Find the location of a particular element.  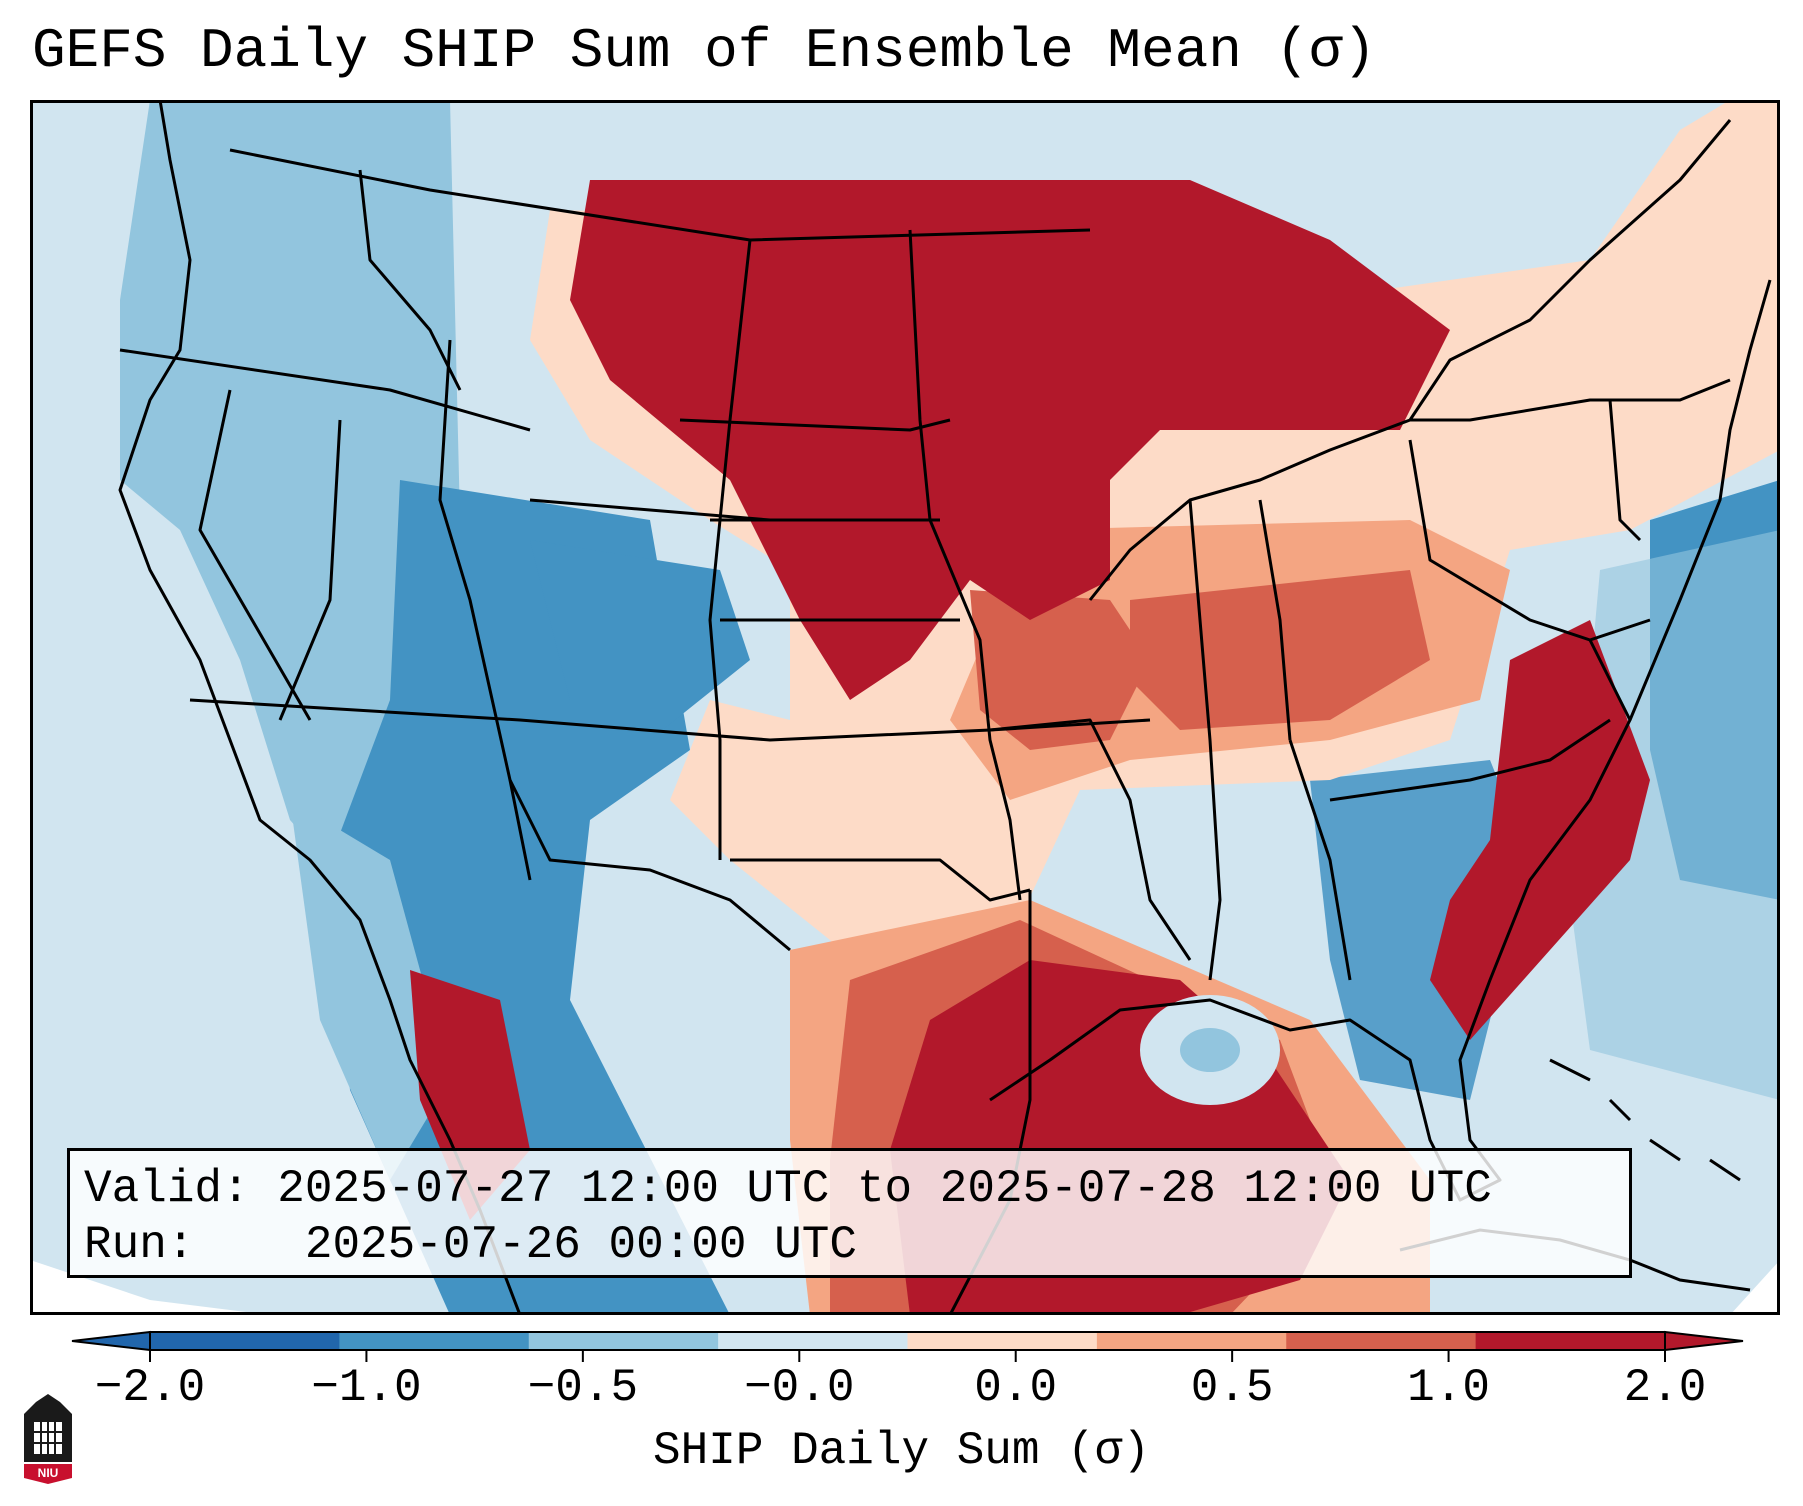

tn-nc-border is located at coordinates (1470, 760).